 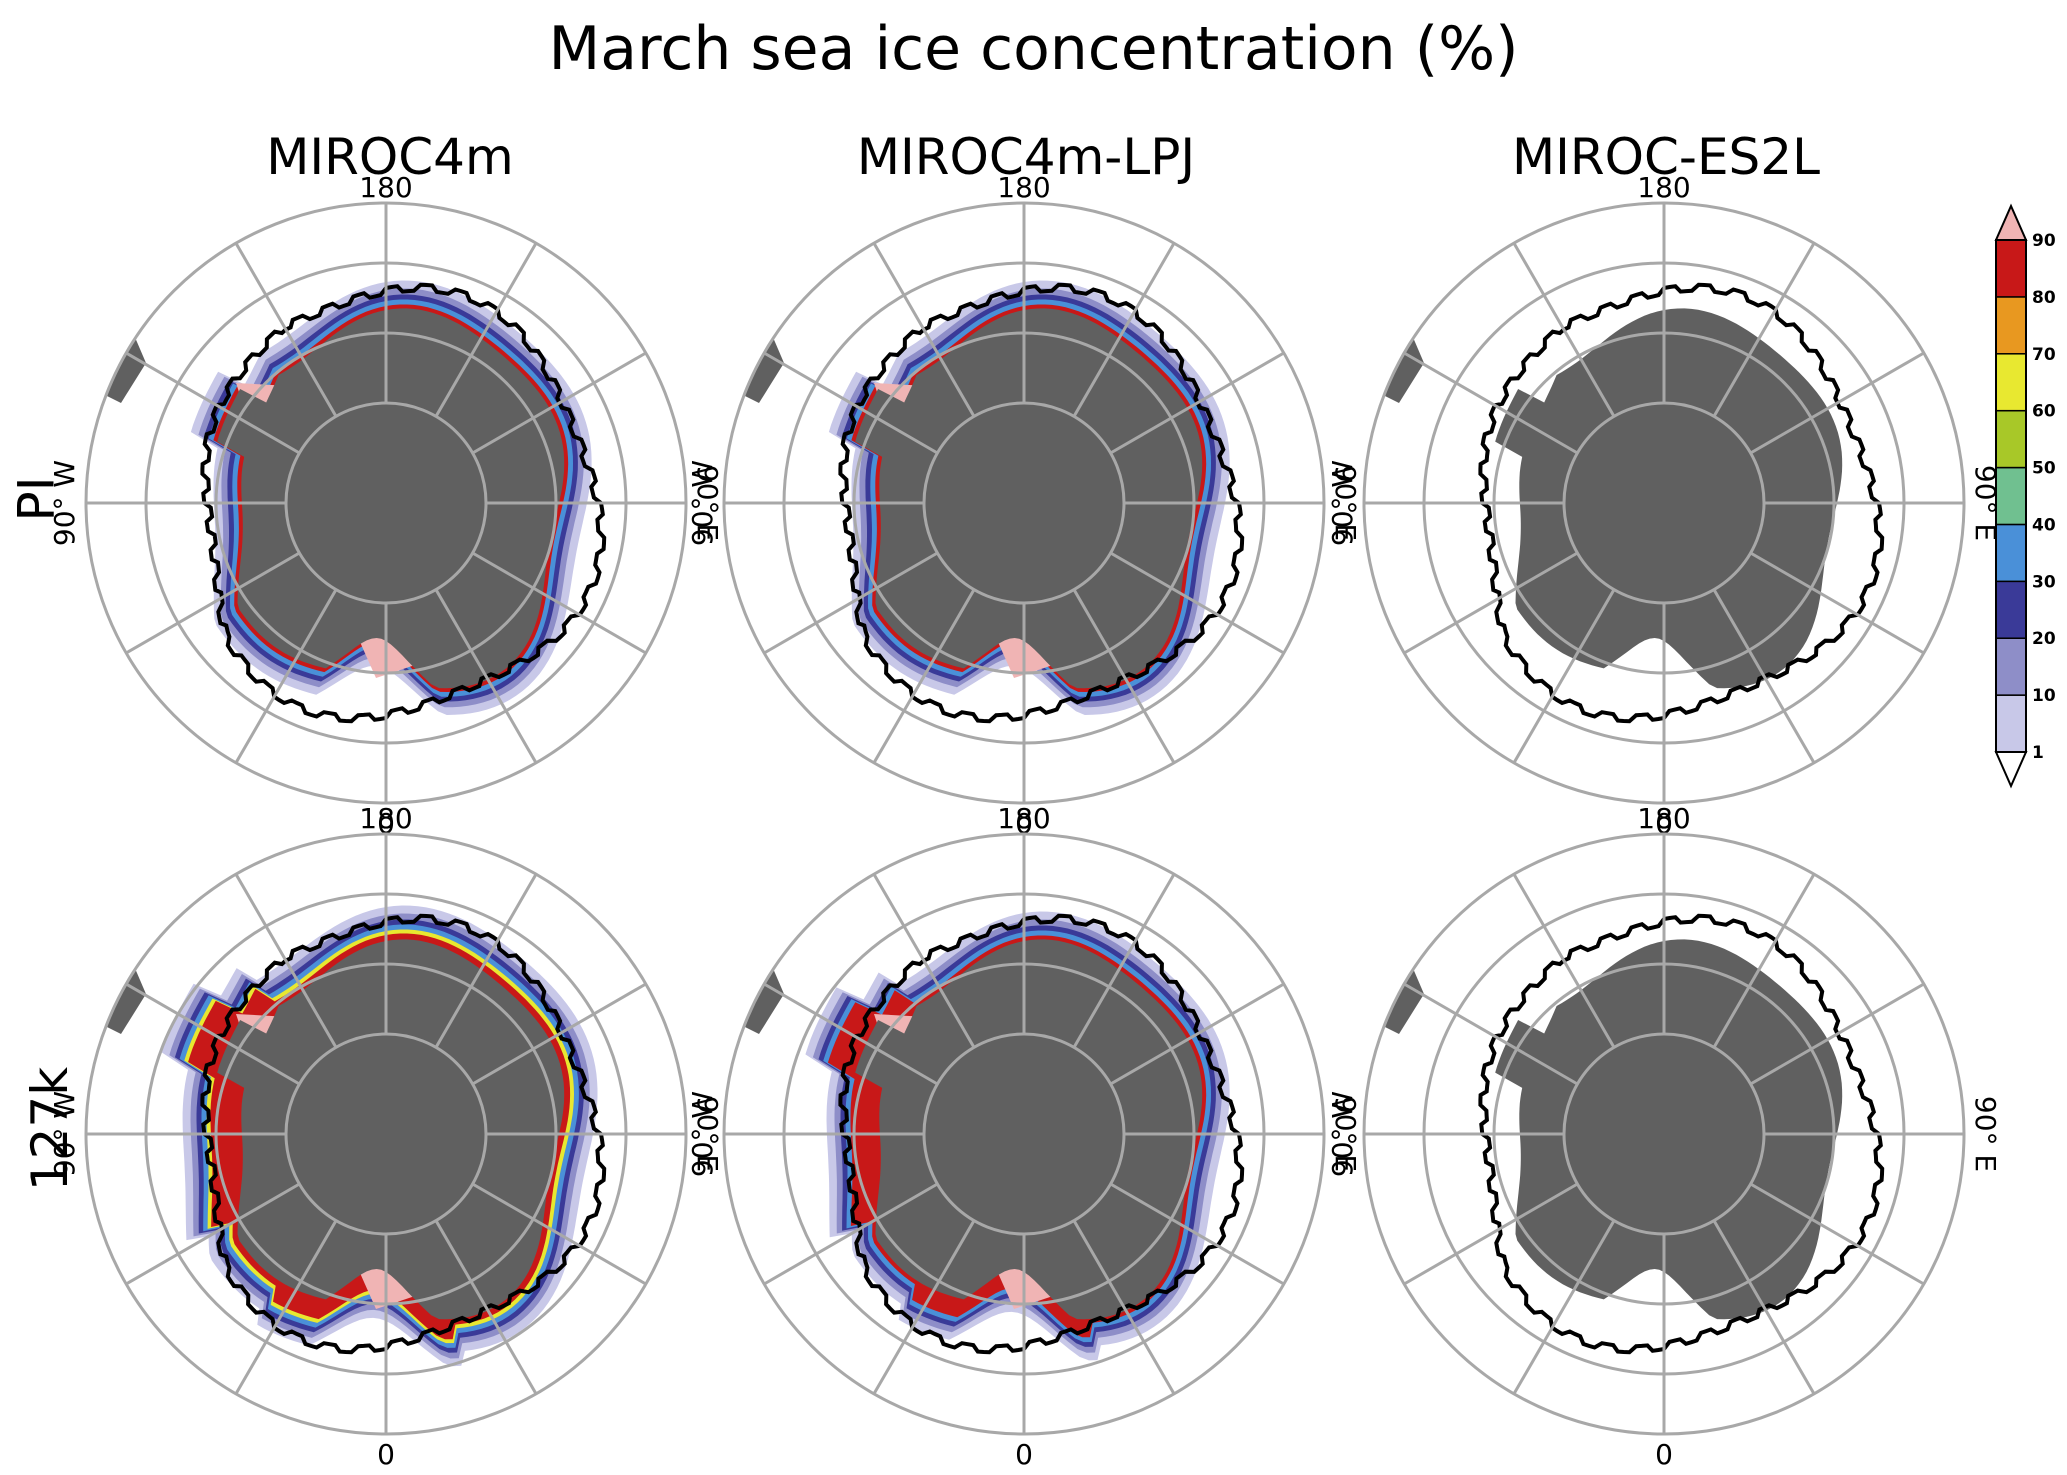 I want to click on colorbar-tick-label: 80, so click(x=2044, y=298).